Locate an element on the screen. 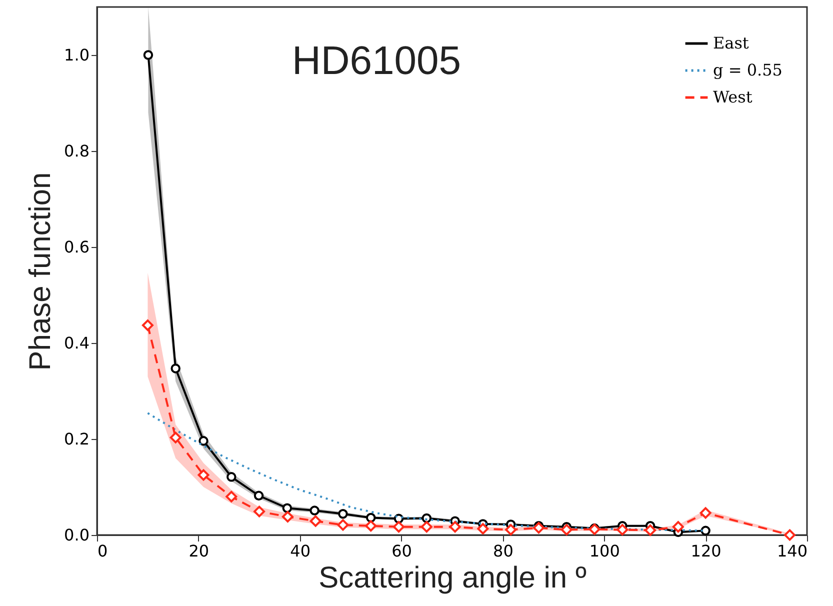  x-tick-label: 60 is located at coordinates (402, 551).